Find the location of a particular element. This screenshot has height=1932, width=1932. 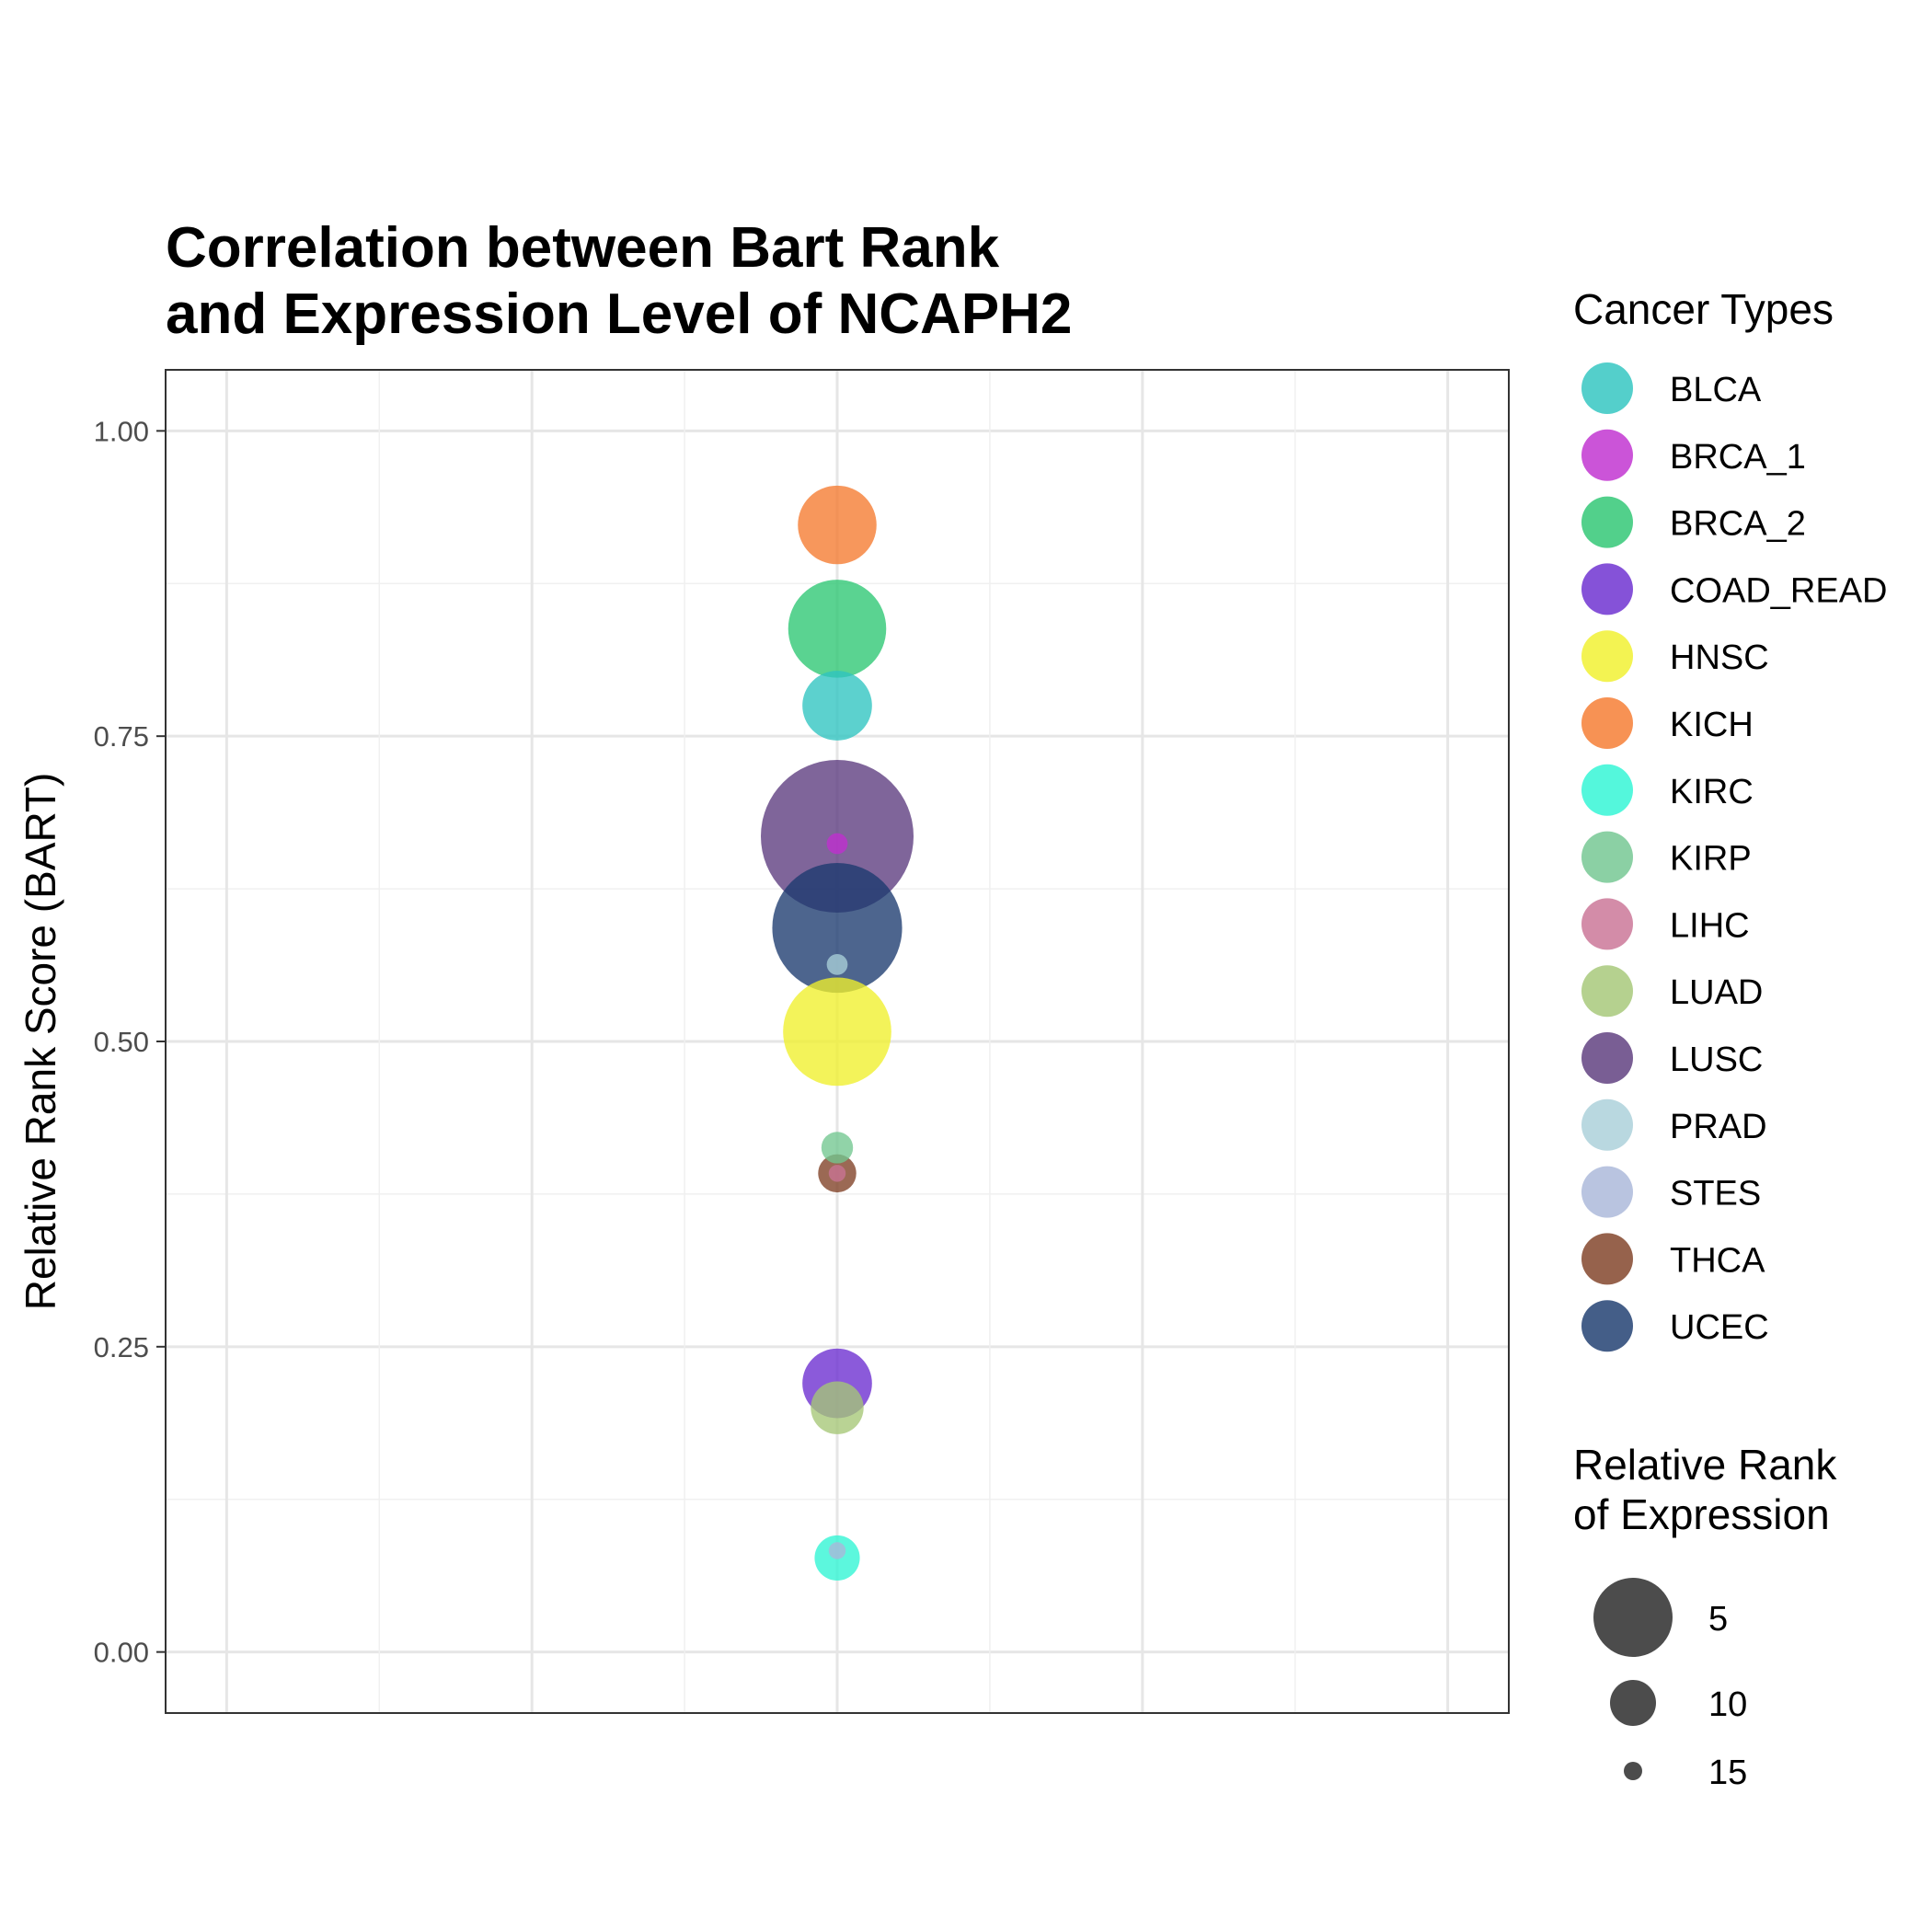

y-tick-label-3: 0.75 is located at coordinates (121, 736).